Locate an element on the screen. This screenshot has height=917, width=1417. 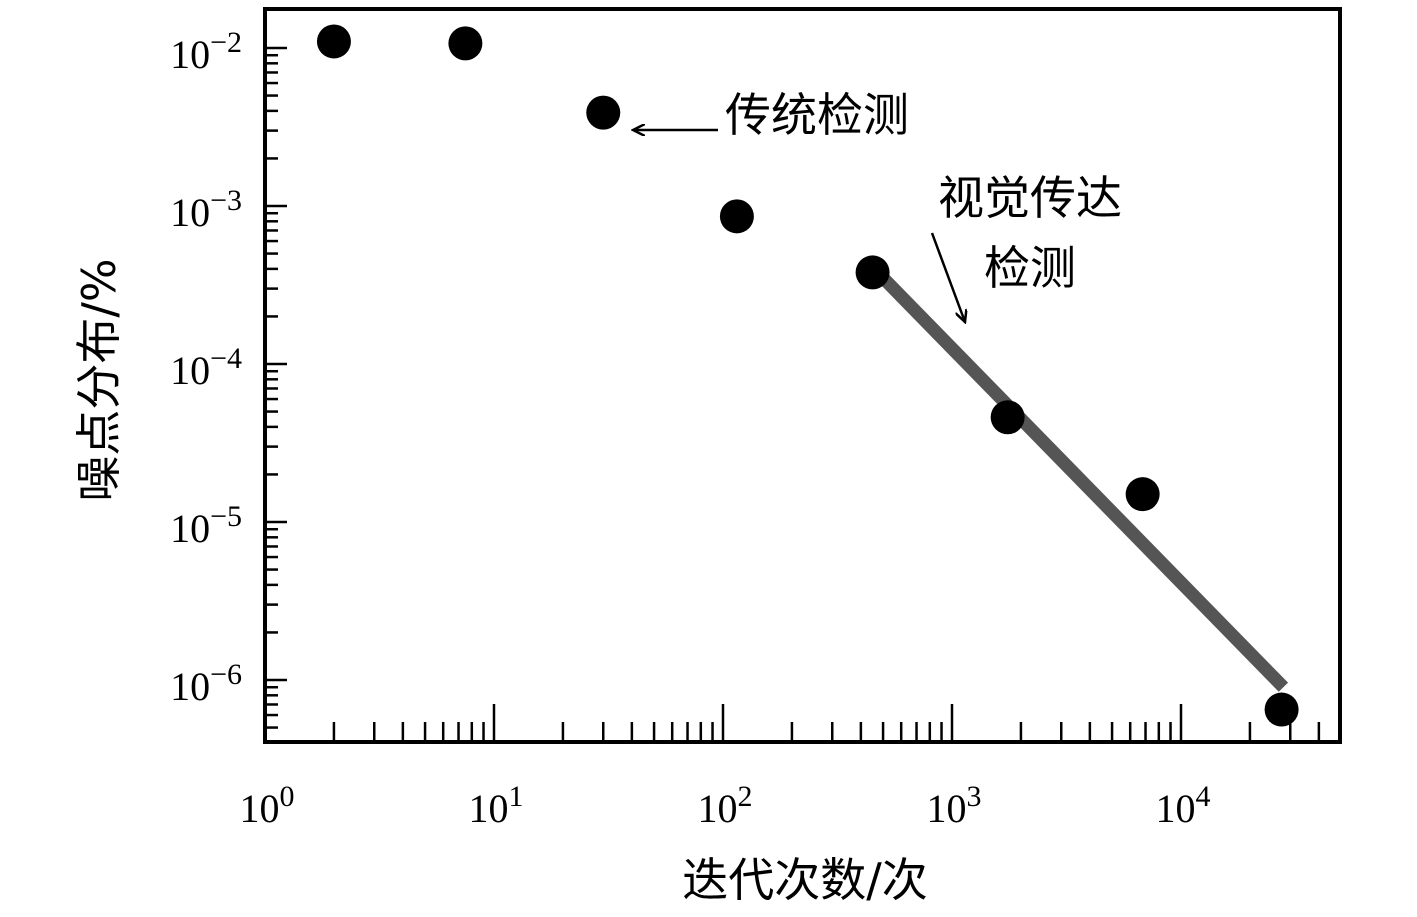
x-axis-ticks is located at coordinates (826, 723).